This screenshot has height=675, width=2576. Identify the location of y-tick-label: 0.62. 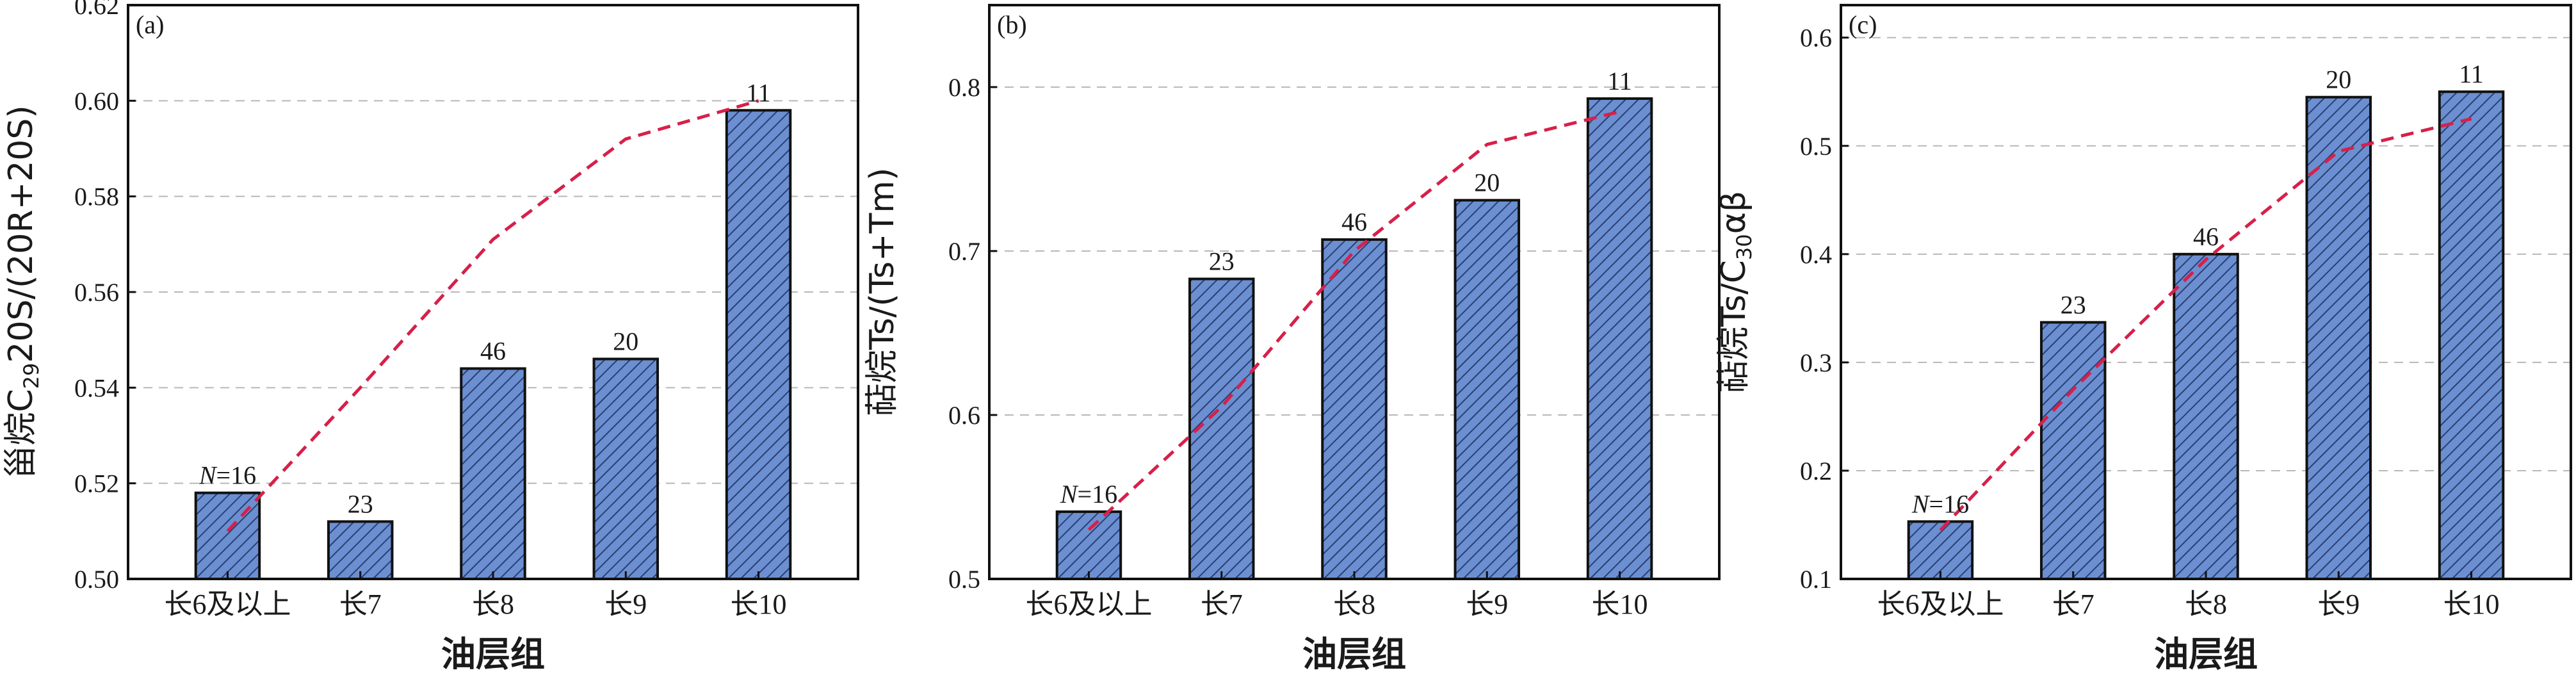
(96, 10).